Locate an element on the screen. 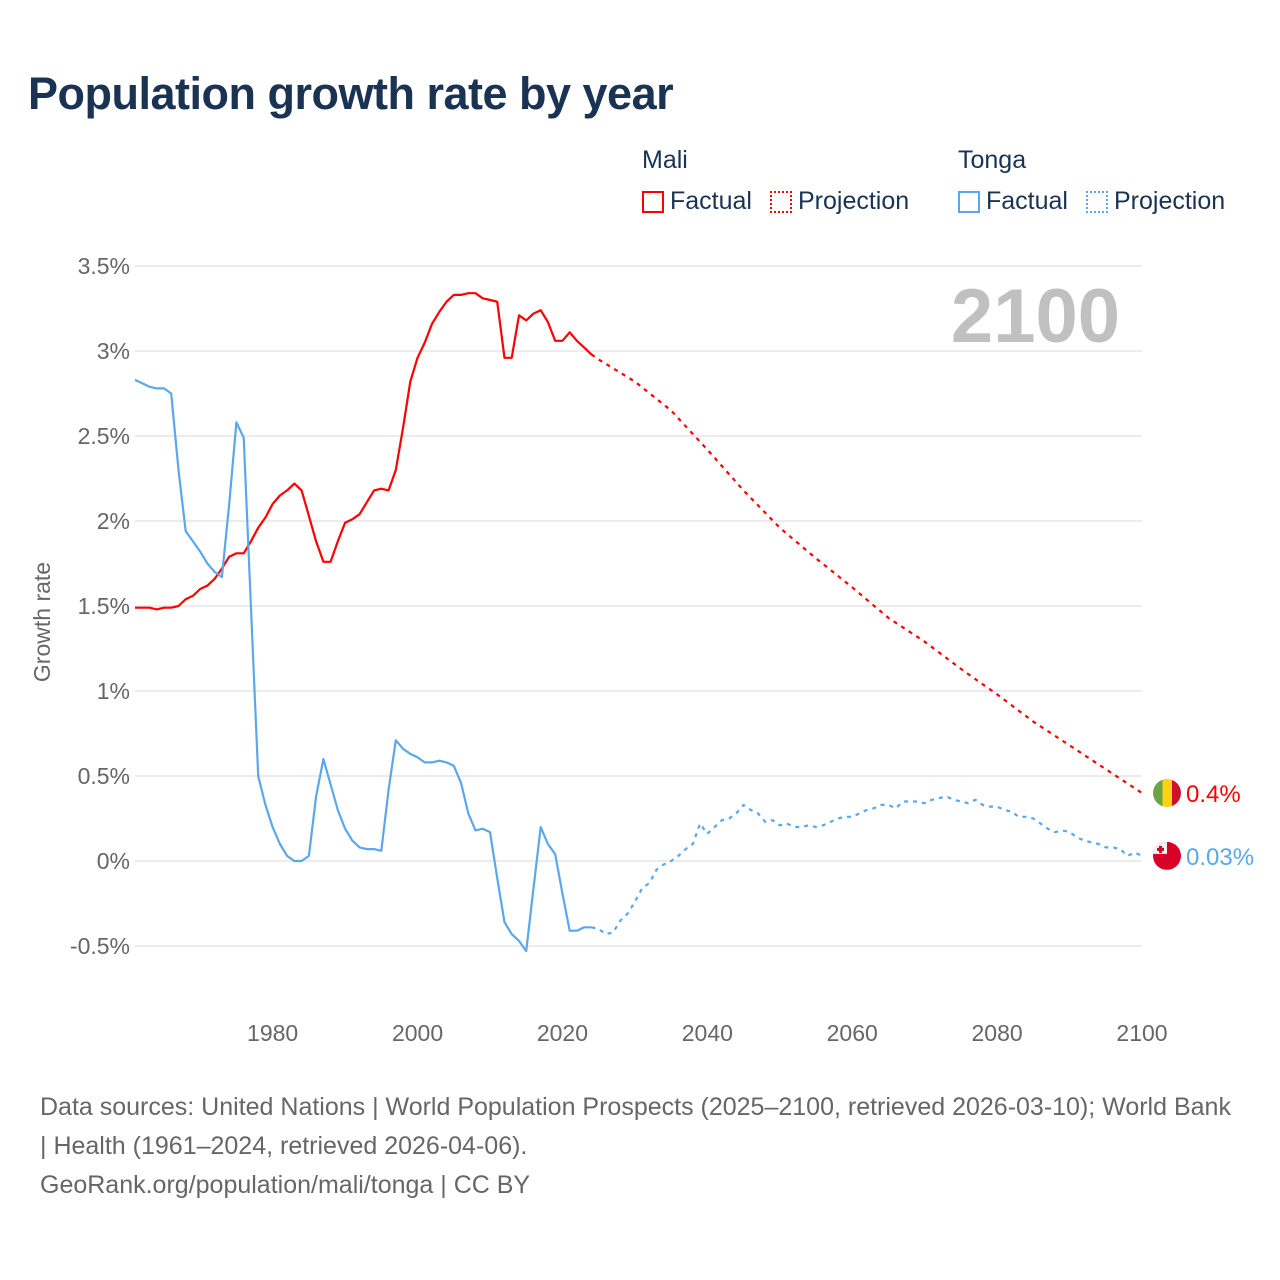  x-tick-label: 1980 is located at coordinates (272, 1033).